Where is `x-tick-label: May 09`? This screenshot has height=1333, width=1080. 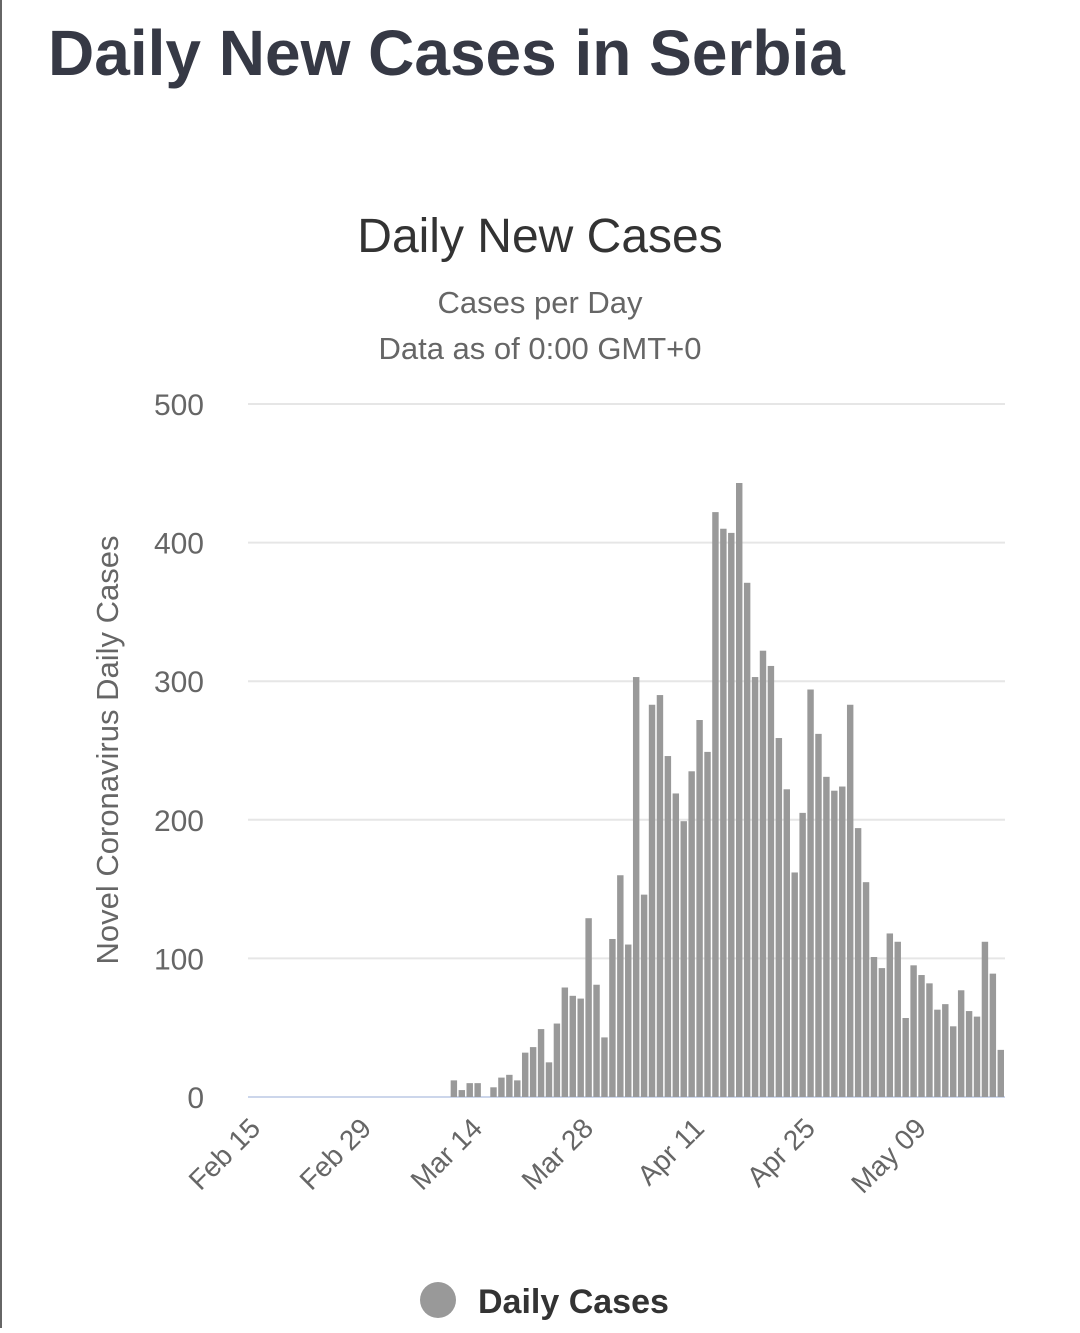 x-tick-label: May 09 is located at coordinates (888, 1155).